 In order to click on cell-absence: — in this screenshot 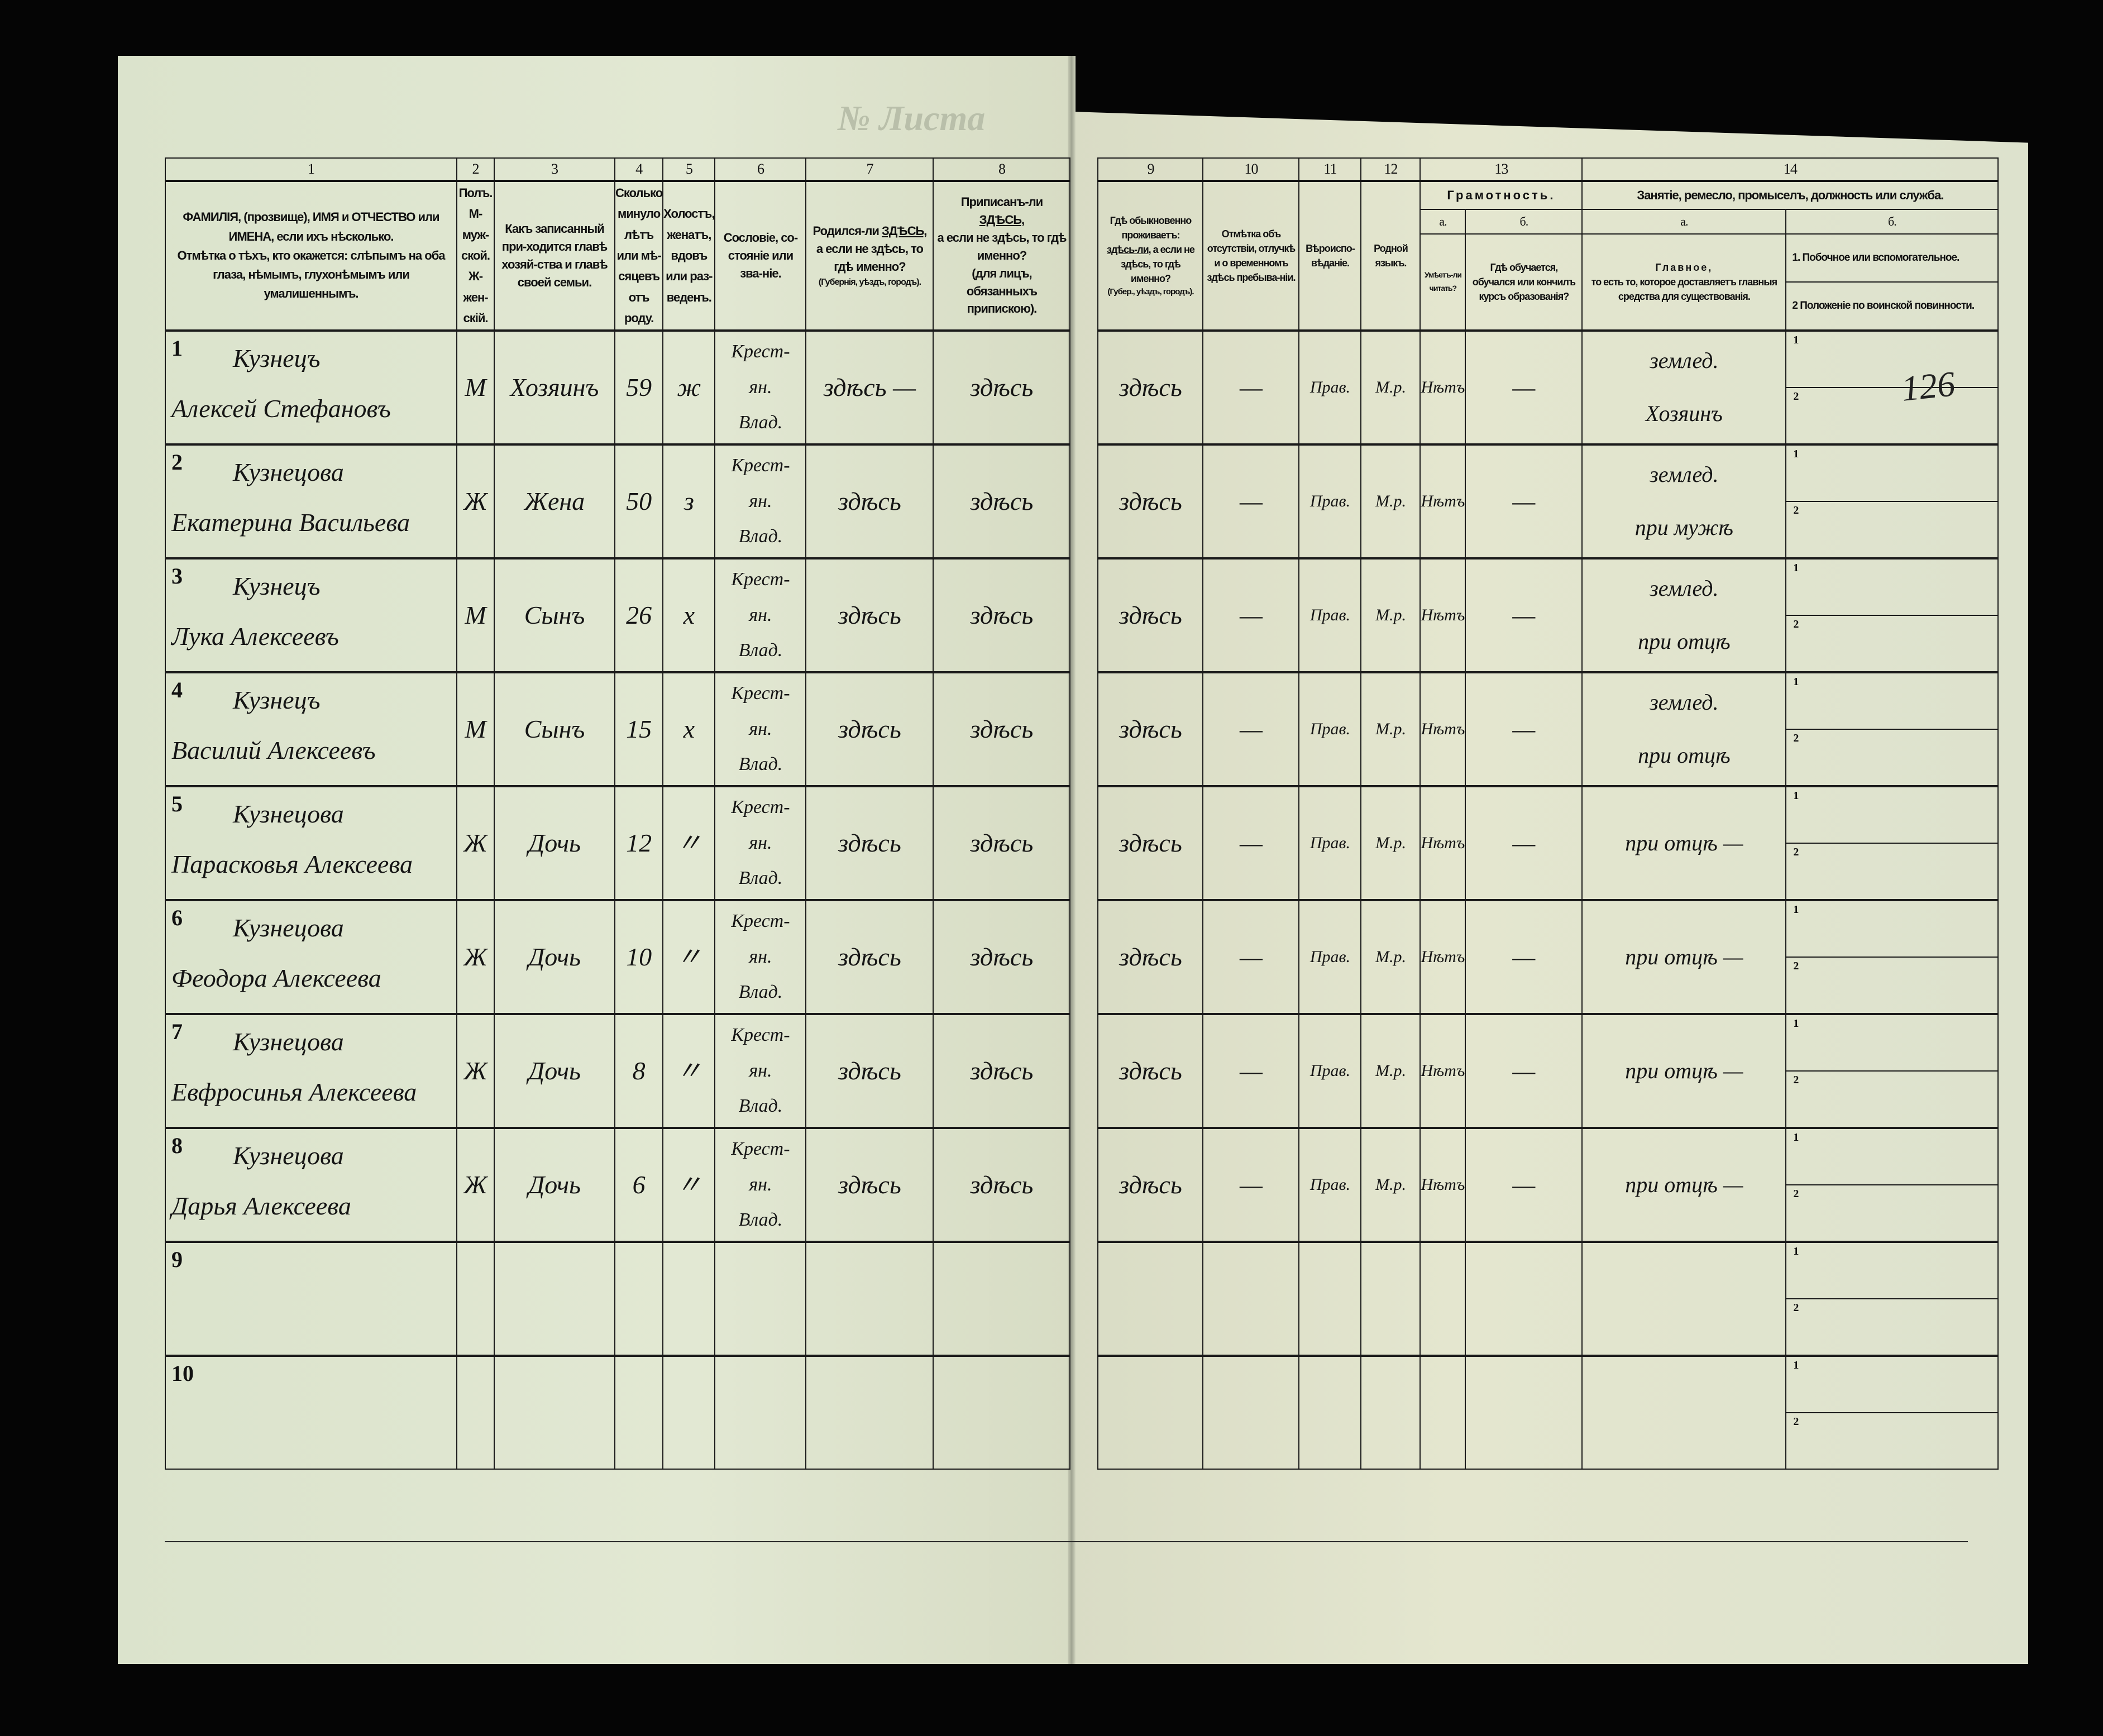, I will do `click(1251, 501)`.